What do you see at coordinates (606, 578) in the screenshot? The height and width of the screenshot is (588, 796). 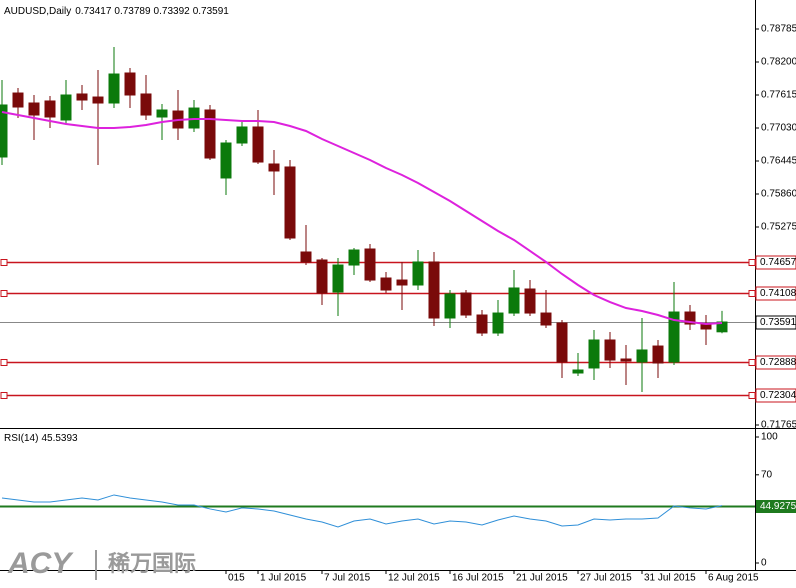 I see `x-tick-label: 27 Jul 2015` at bounding box center [606, 578].